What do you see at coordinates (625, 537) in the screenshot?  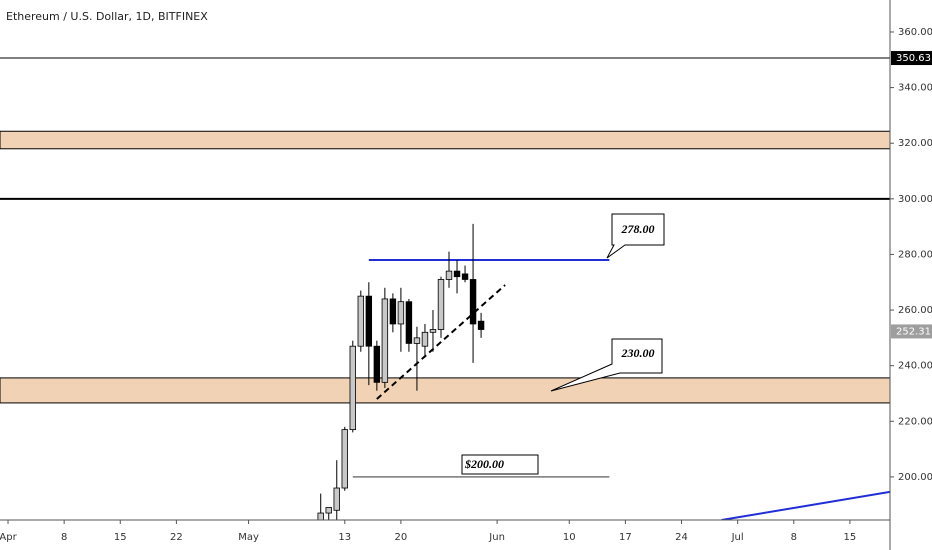 I see `x-tick-label: 17` at bounding box center [625, 537].